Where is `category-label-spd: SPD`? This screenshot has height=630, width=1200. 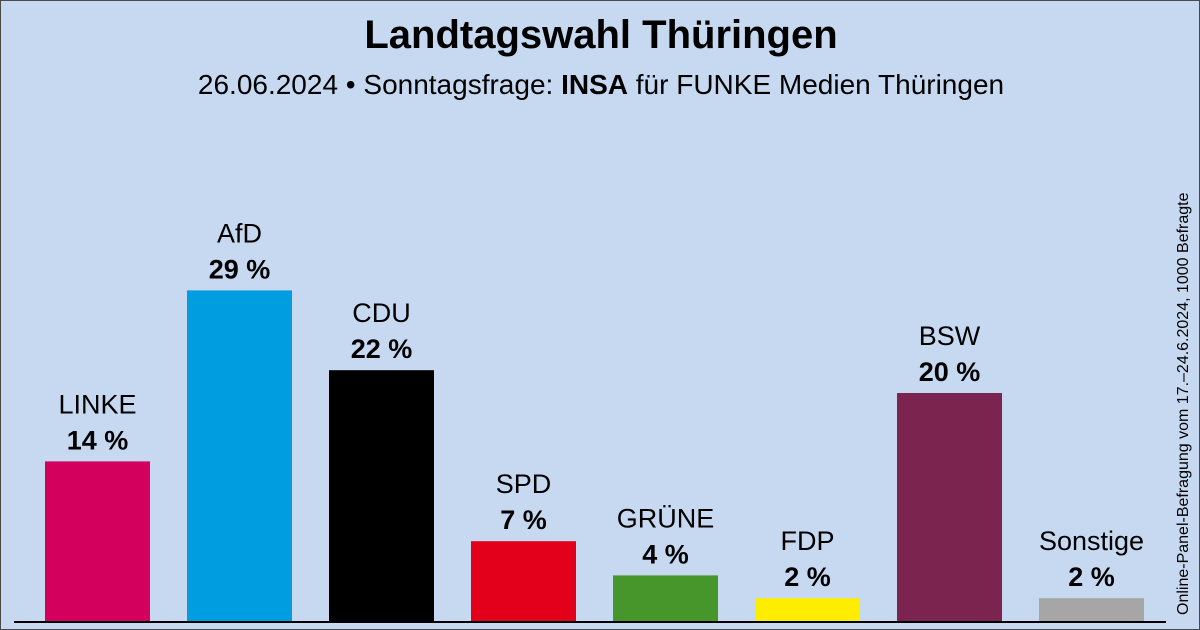
category-label-spd: SPD is located at coordinates (524, 484).